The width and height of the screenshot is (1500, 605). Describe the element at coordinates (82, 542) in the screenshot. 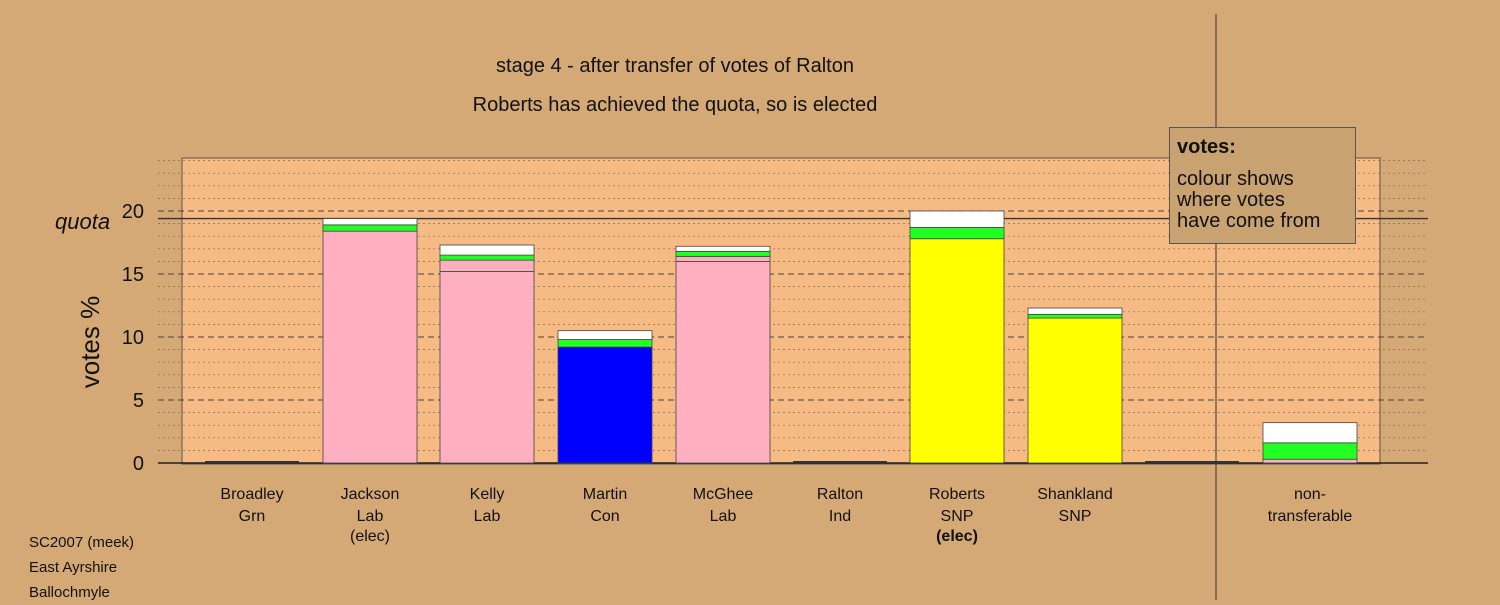

I see `footer-election: SC2007 (meek)` at that location.